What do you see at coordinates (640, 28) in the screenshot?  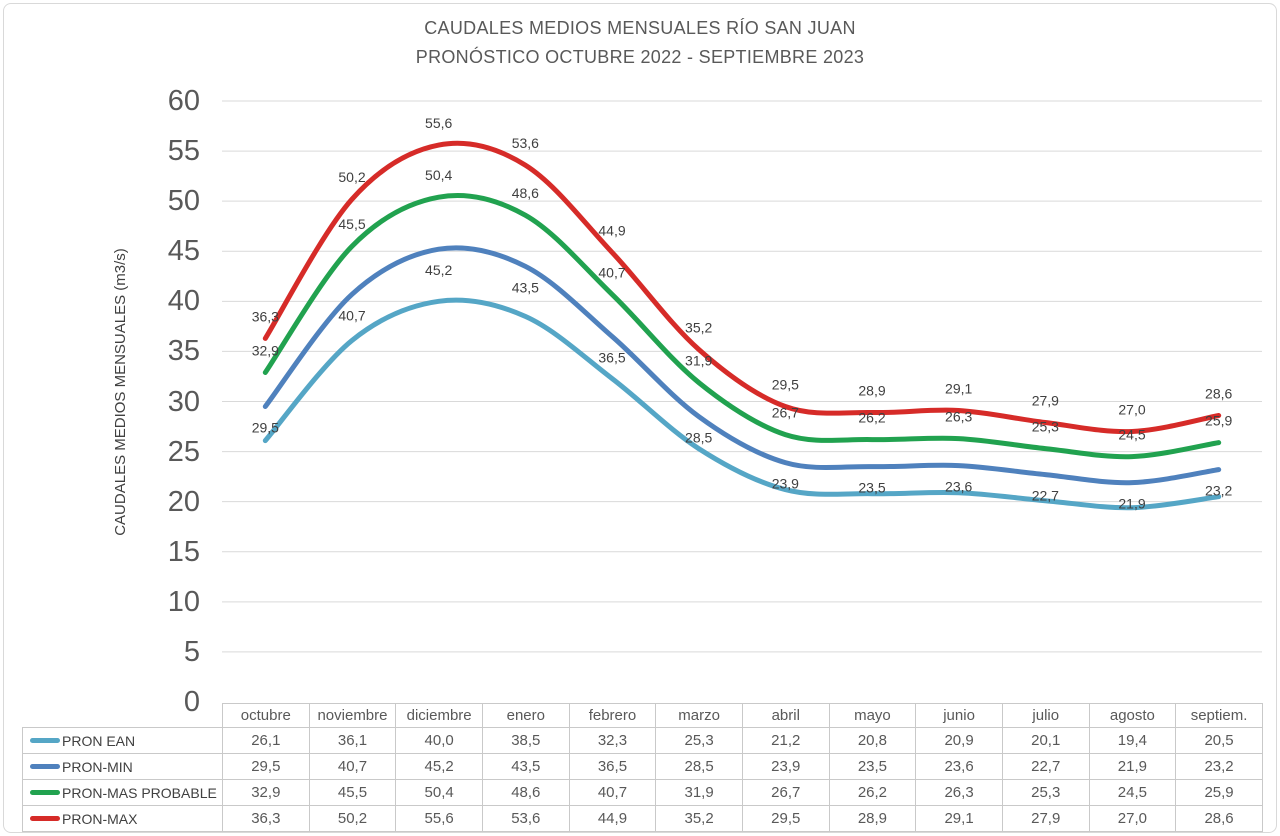 I see `chart-title-line1: CAUDALES MEDIOS MENSUALES RÍO SAN JUAN` at bounding box center [640, 28].